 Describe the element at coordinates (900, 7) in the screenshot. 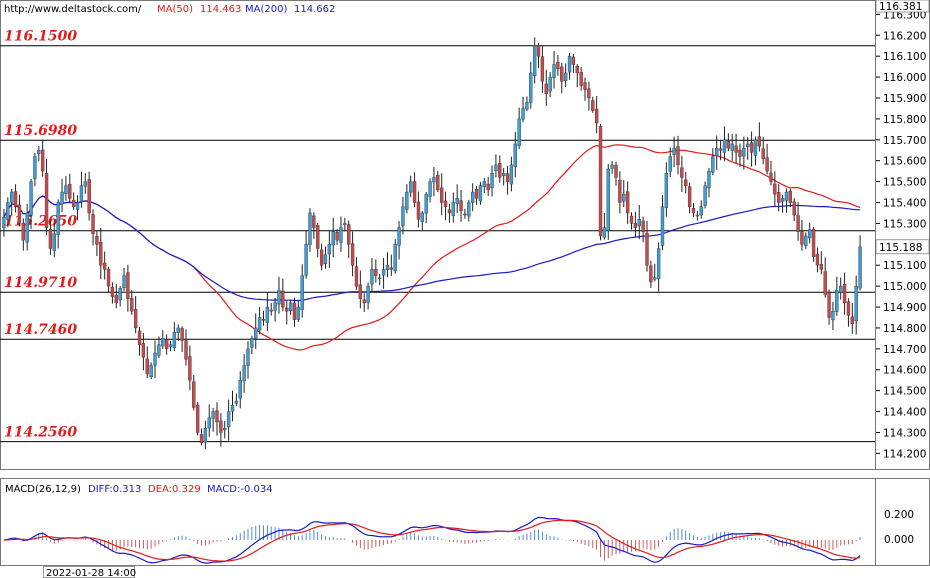

I see `price-axis-top-label: 116.381` at that location.